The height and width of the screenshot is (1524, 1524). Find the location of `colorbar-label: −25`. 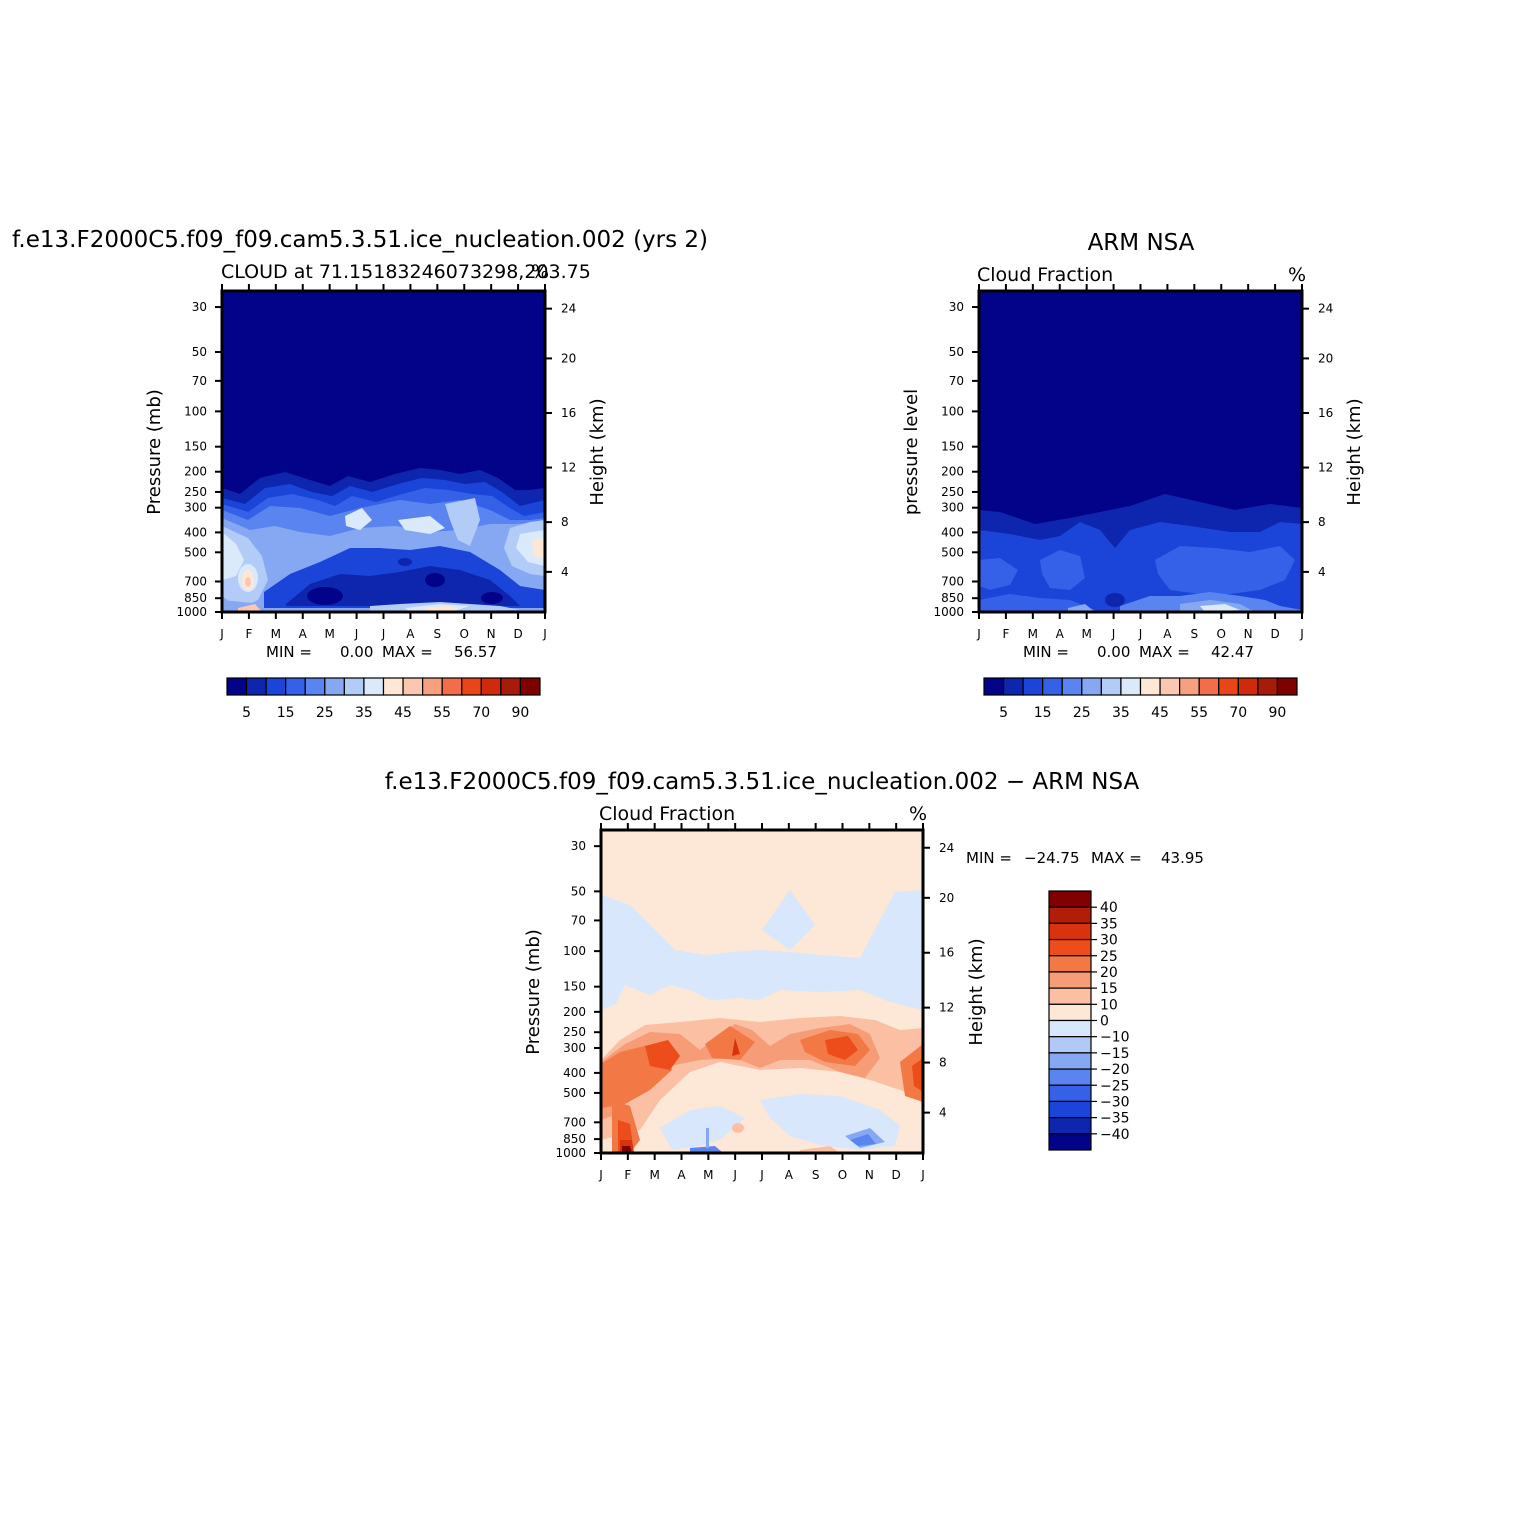

colorbar-label: −25 is located at coordinates (1115, 1086).